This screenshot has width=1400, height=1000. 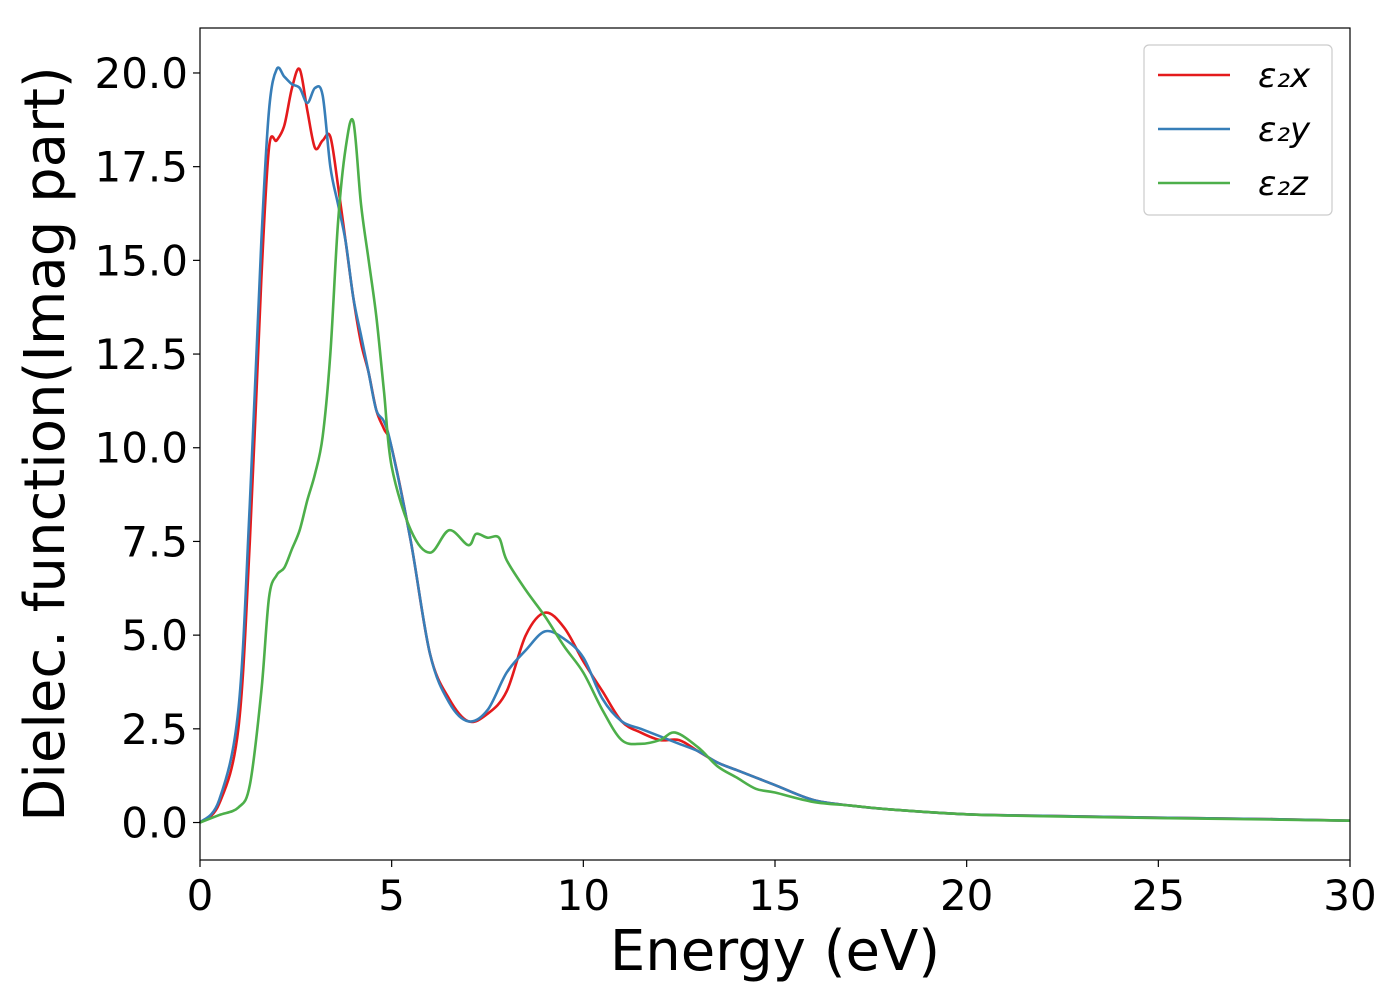 I want to click on legend-label-1: ε₂x, so click(x=1284, y=76).